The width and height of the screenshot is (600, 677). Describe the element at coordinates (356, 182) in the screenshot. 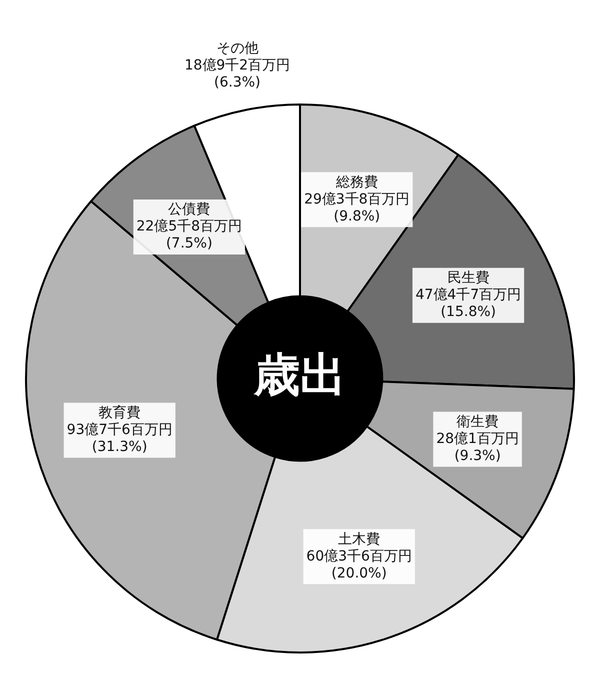

I see `slice-label: 総務費` at that location.